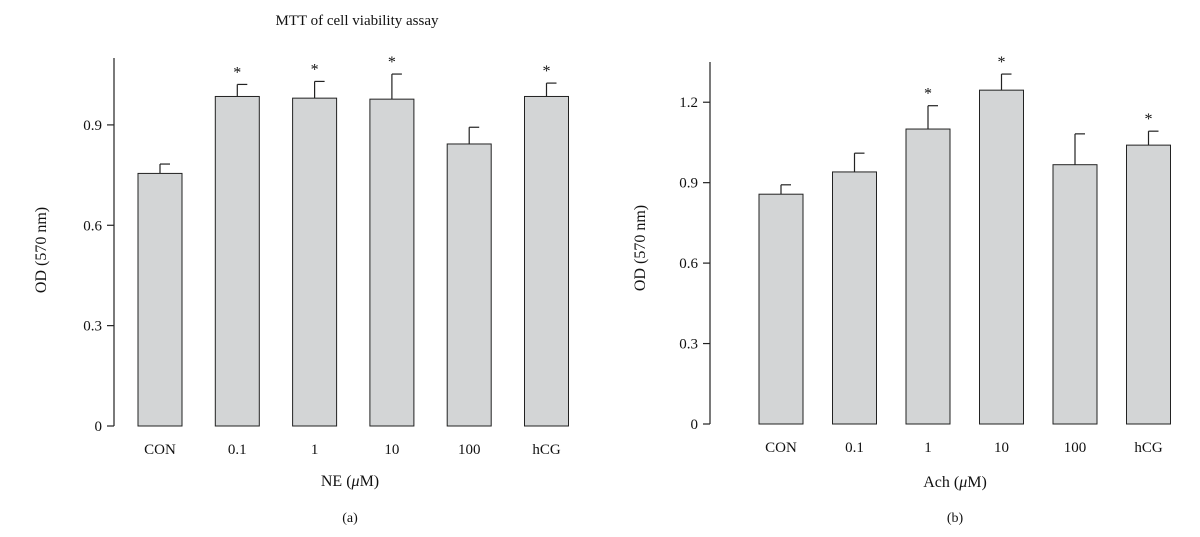 Image resolution: width=1200 pixels, height=537 pixels. What do you see at coordinates (688, 103) in the screenshot?
I see `y-tick-label: 1.2` at bounding box center [688, 103].